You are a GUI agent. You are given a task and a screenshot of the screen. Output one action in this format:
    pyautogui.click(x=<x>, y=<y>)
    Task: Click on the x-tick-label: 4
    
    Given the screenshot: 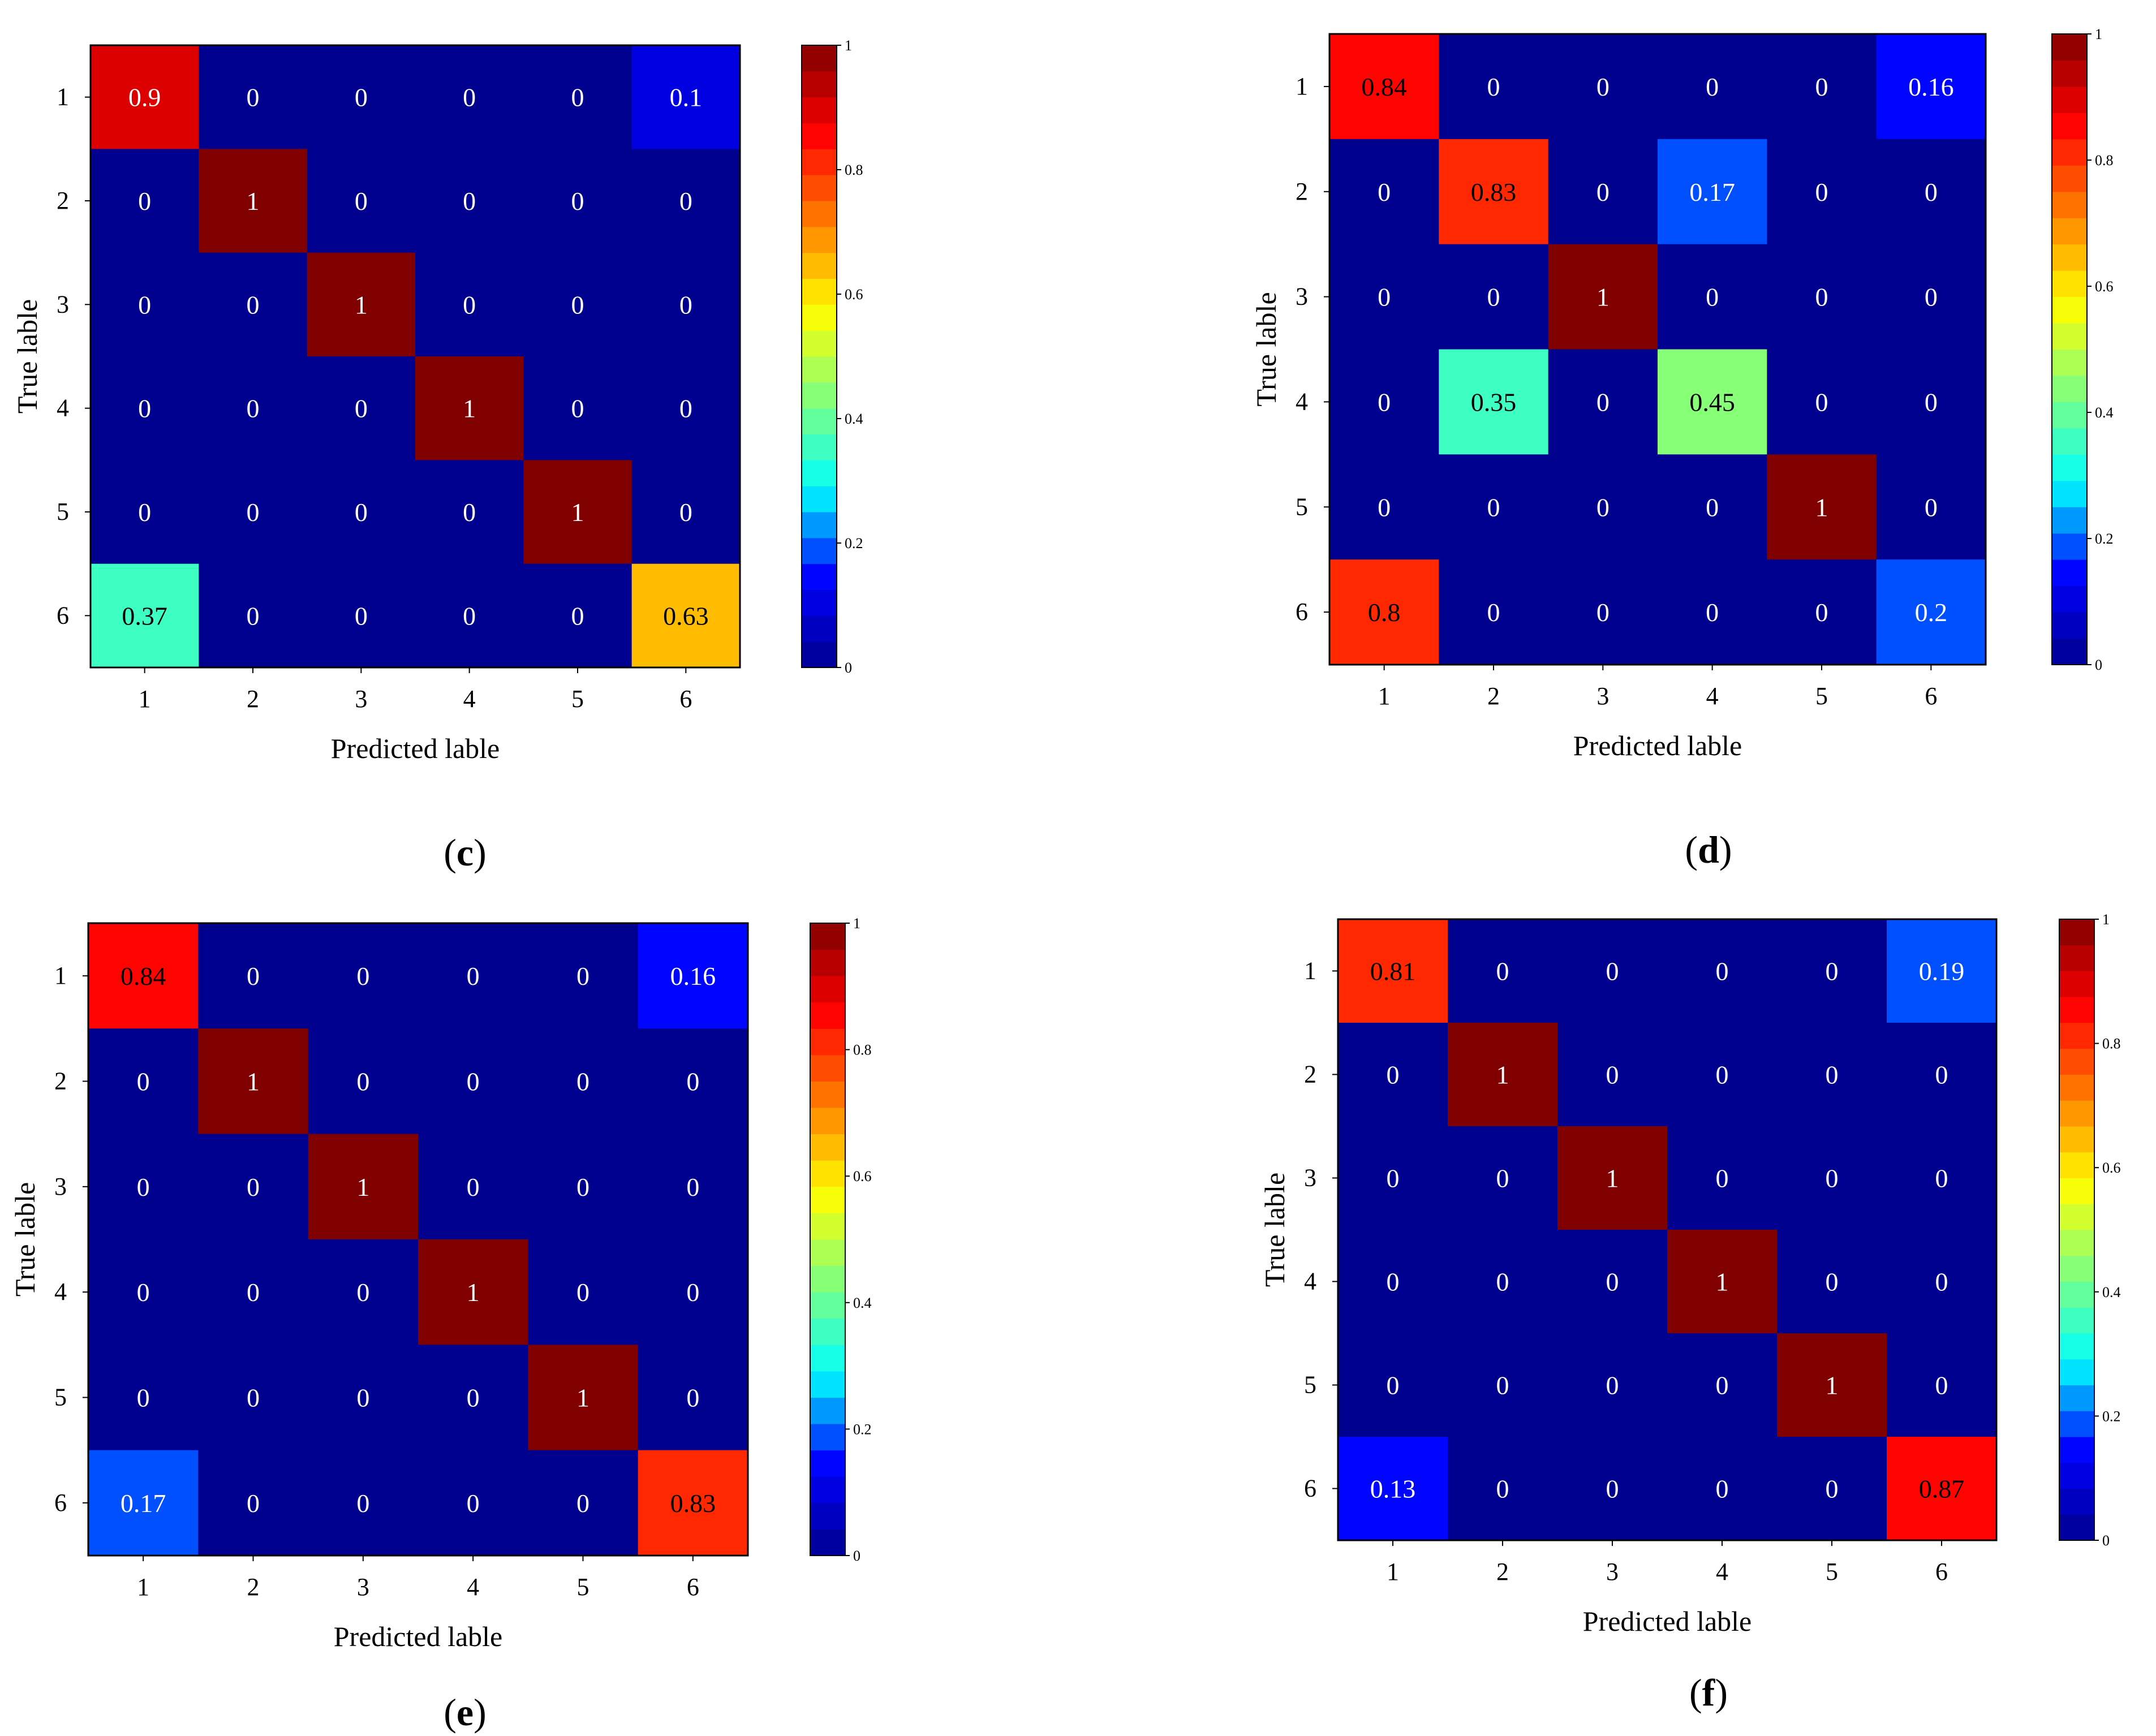 What is the action you would take?
    pyautogui.click(x=469, y=699)
    